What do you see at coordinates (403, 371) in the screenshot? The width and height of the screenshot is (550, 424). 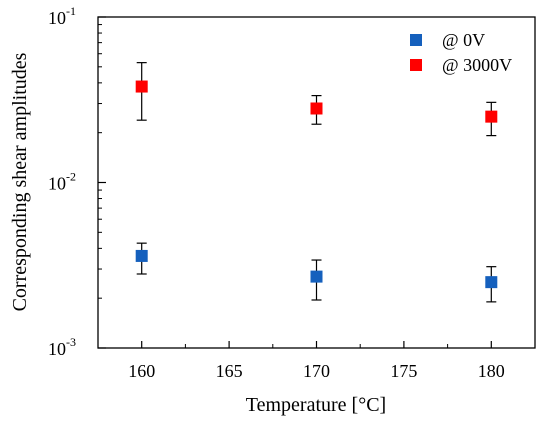 I see `x-tick-label: 175` at bounding box center [403, 371].